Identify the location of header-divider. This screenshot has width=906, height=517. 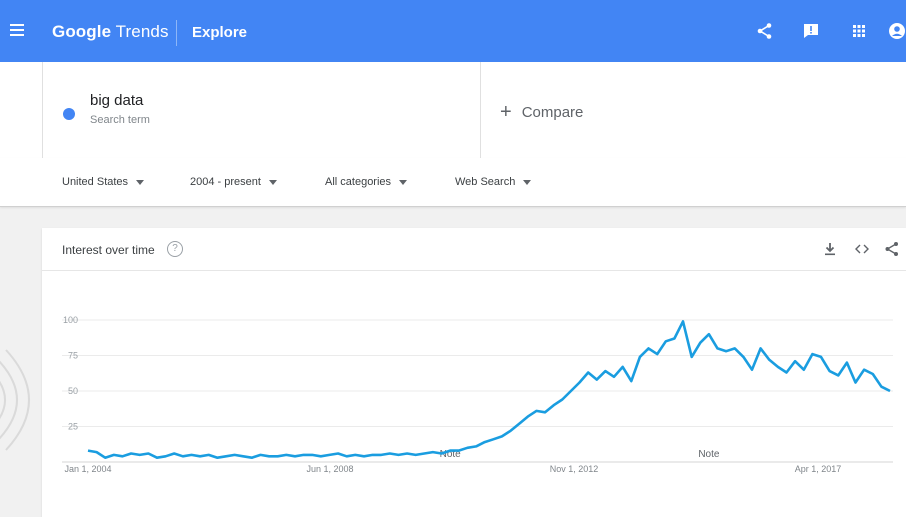
(176, 33).